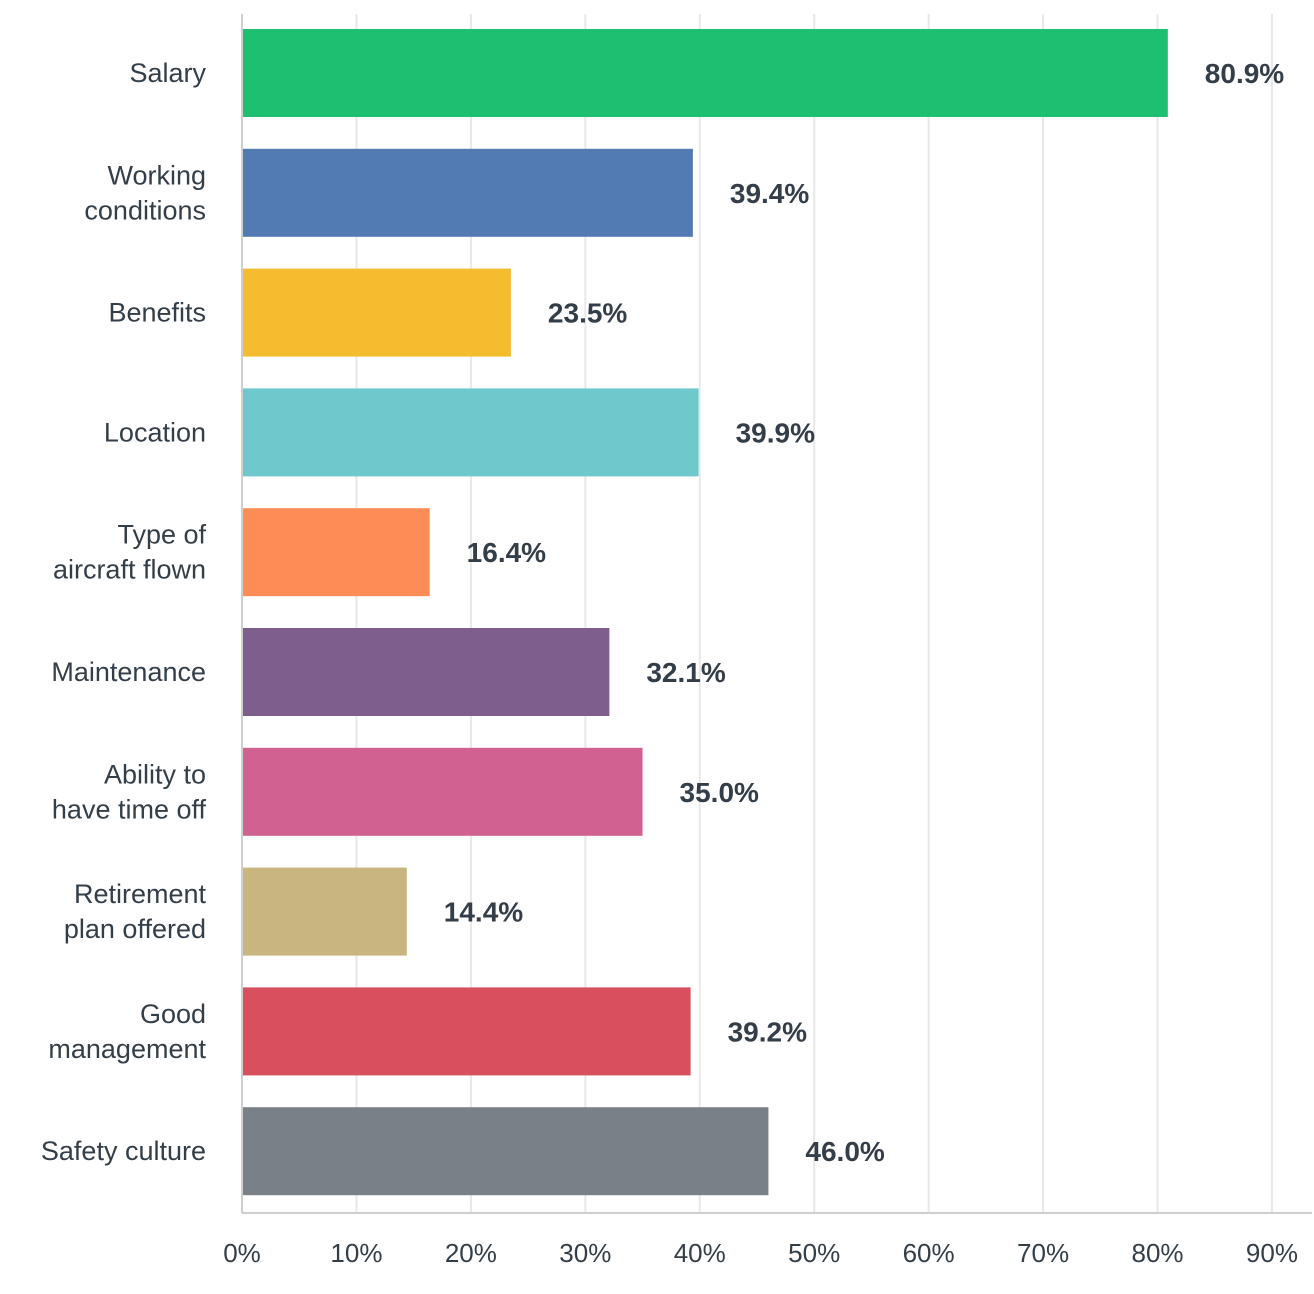 This screenshot has width=1314, height=1294. I want to click on x-tick-label: 50%, so click(814, 1253).